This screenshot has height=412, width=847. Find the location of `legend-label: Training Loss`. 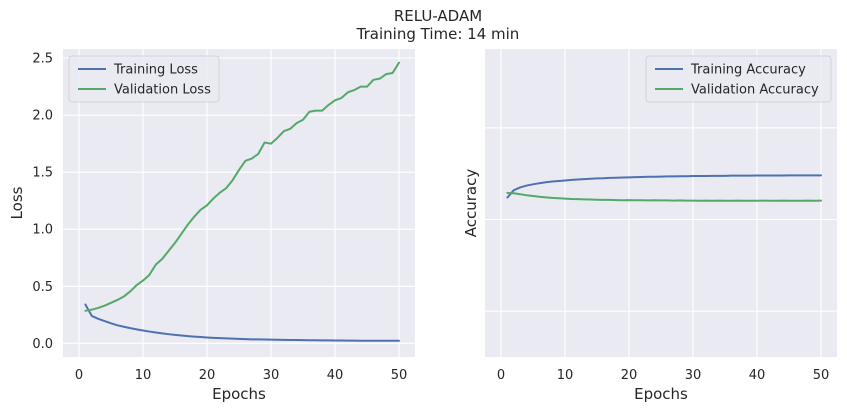

legend-label: Training Loss is located at coordinates (155, 70).